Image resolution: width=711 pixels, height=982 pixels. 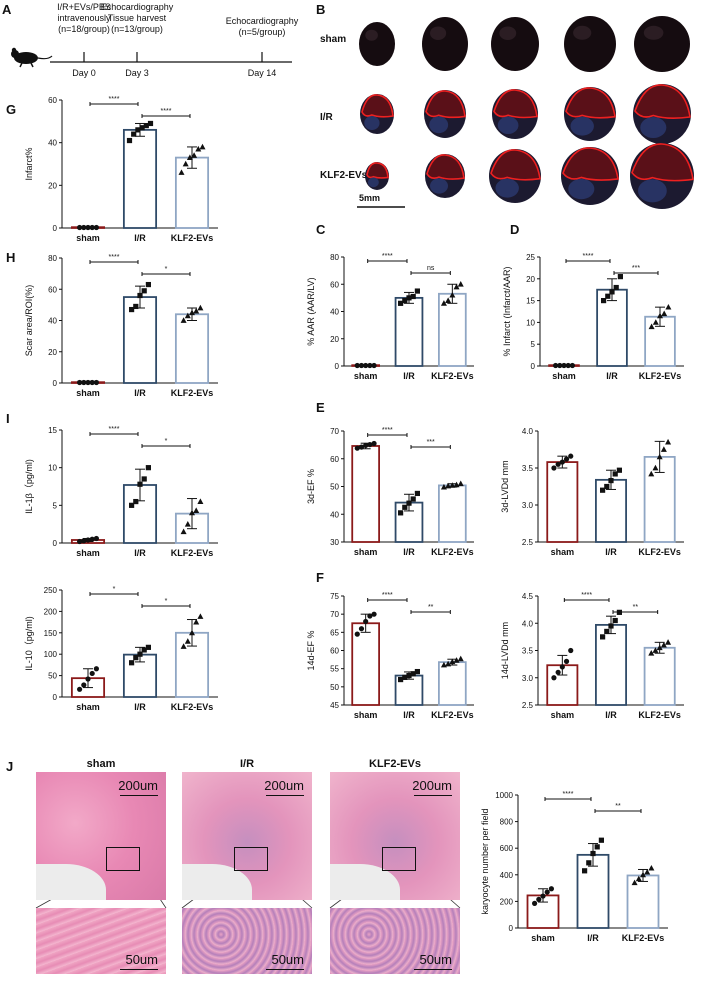 I want to click on y-tick-label: 60, so click(x=334, y=651).